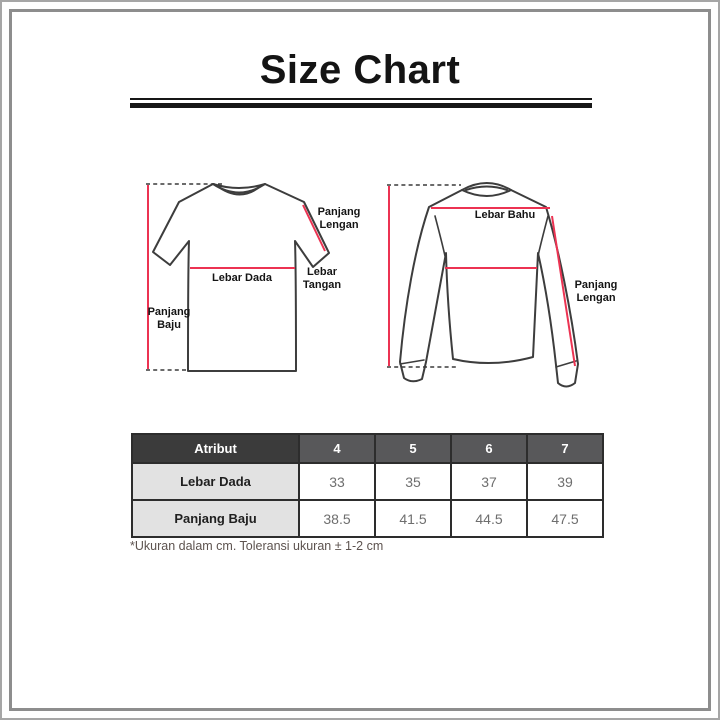 Image resolution: width=720 pixels, height=720 pixels. What do you see at coordinates (596, 291) in the screenshot?
I see `label-panjang-lengan-right: Panjang Lengan` at bounding box center [596, 291].